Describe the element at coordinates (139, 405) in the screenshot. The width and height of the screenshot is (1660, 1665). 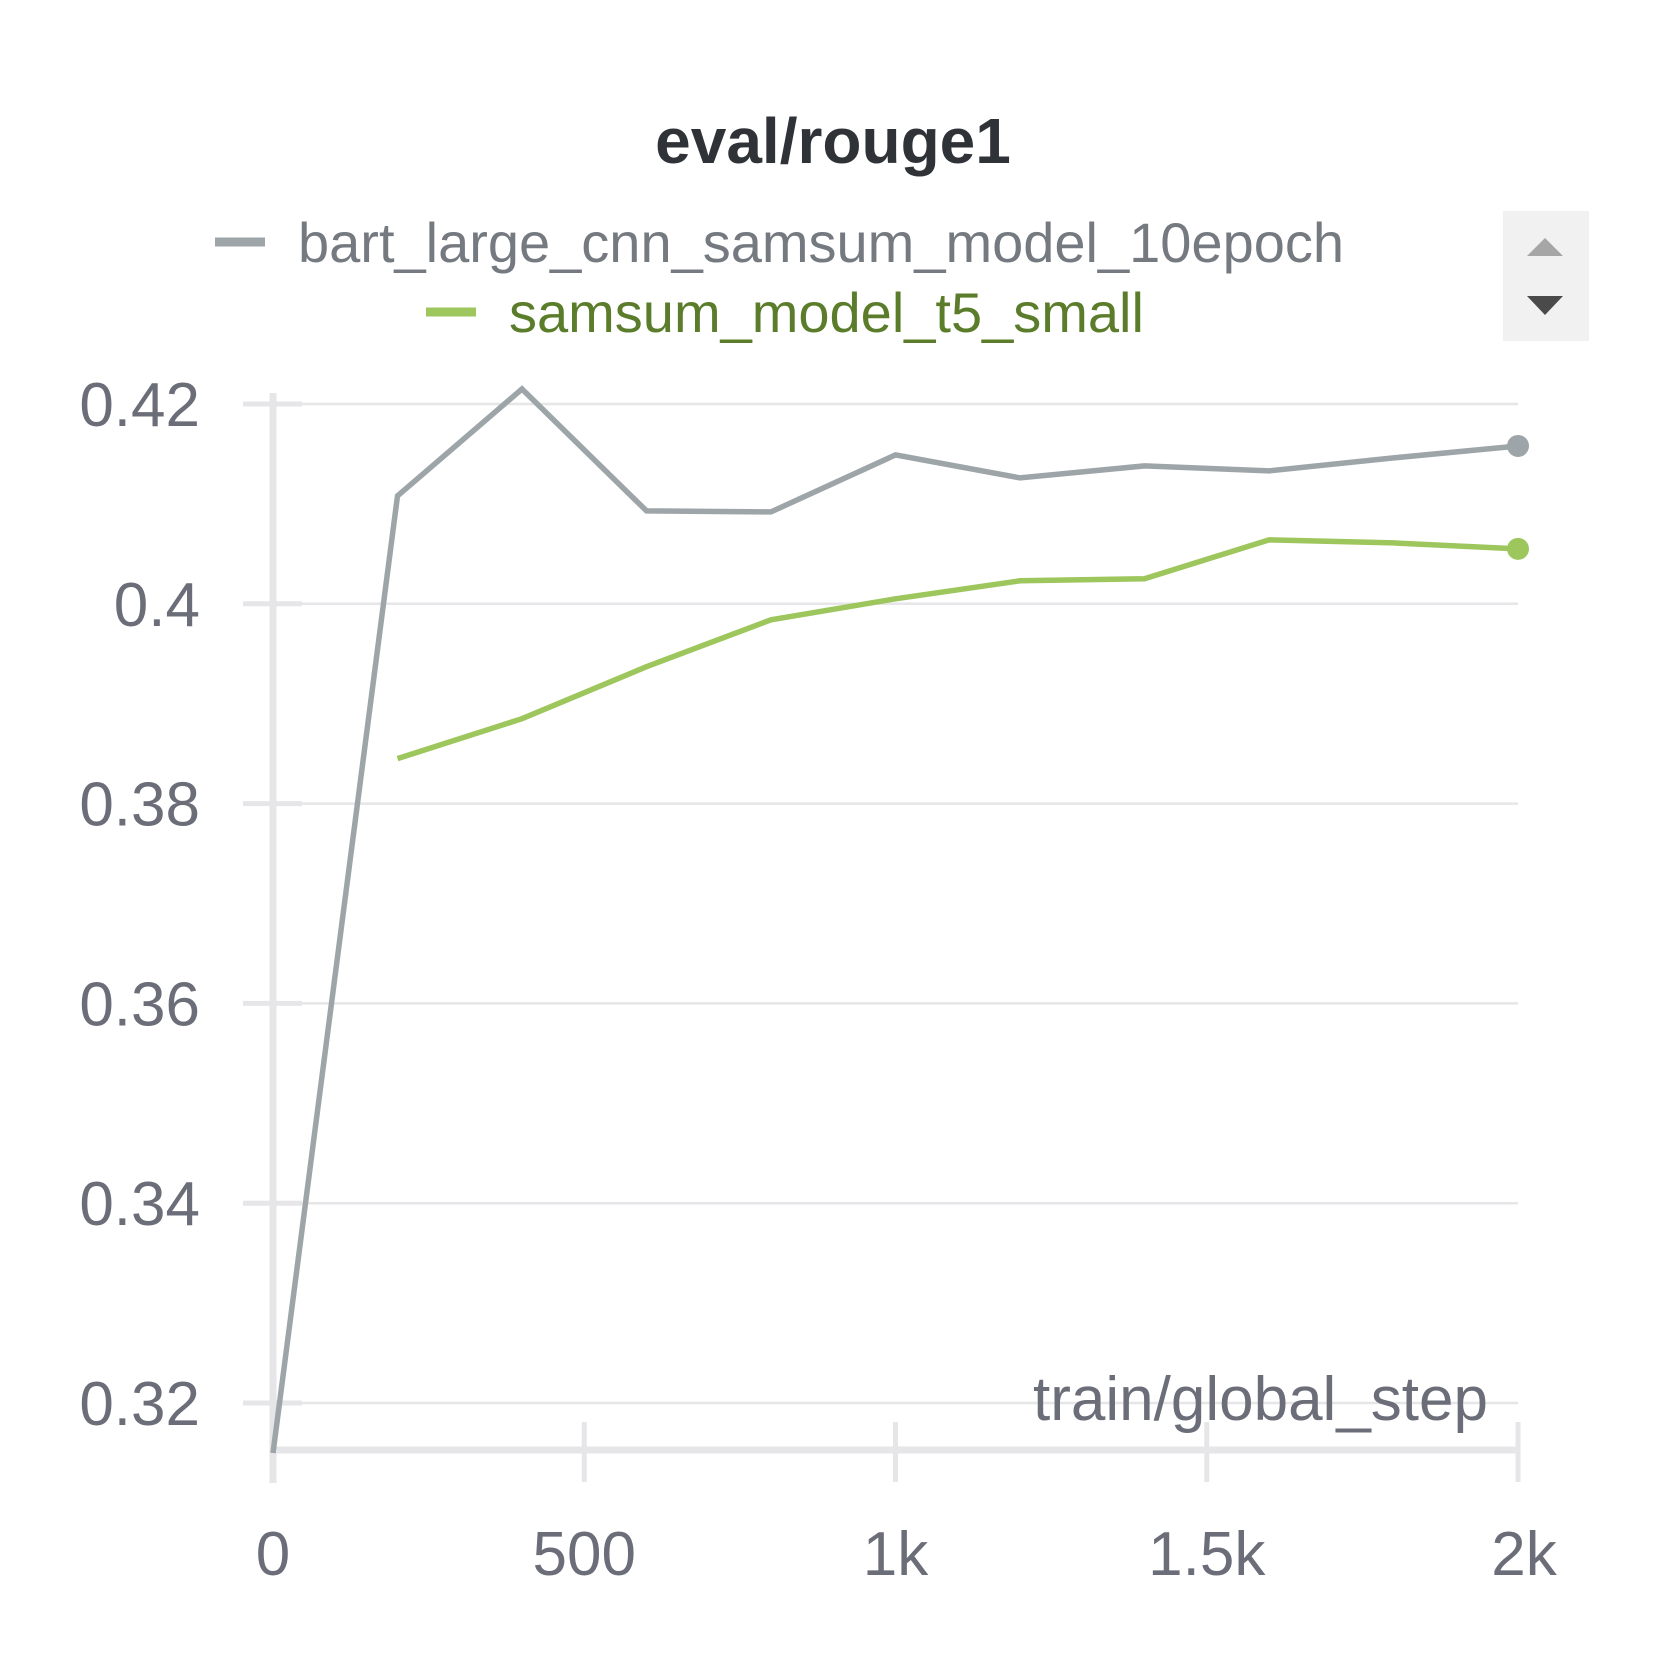
I see `y-tick-label: 0.42` at that location.